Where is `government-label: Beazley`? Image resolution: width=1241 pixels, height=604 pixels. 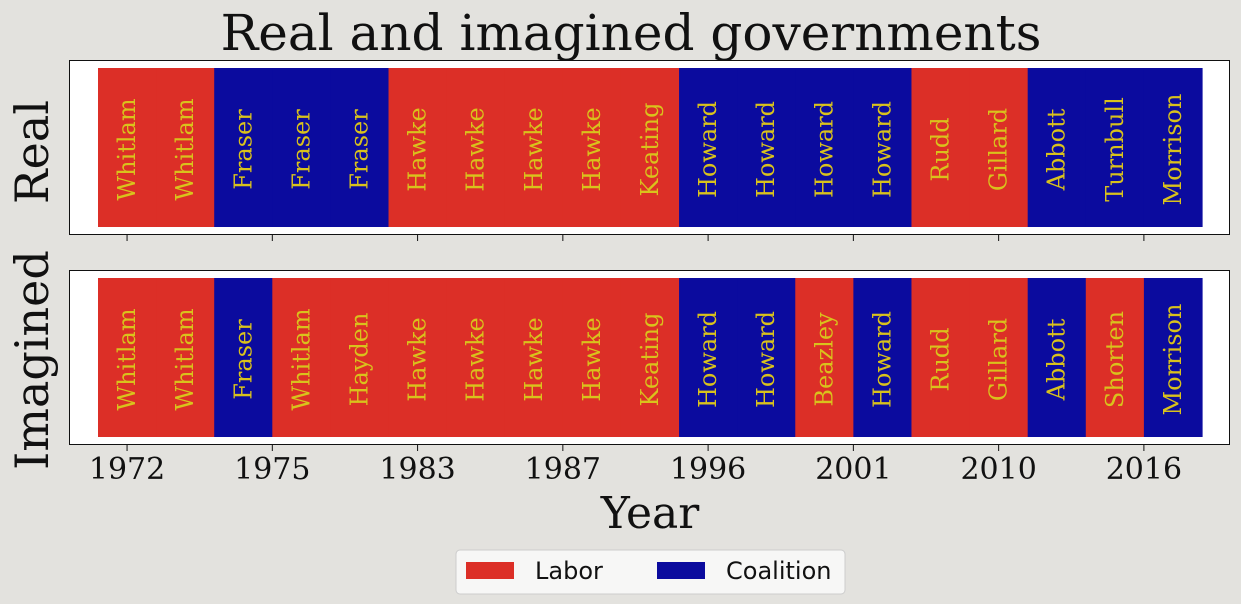 government-label: Beazley is located at coordinates (824, 359).